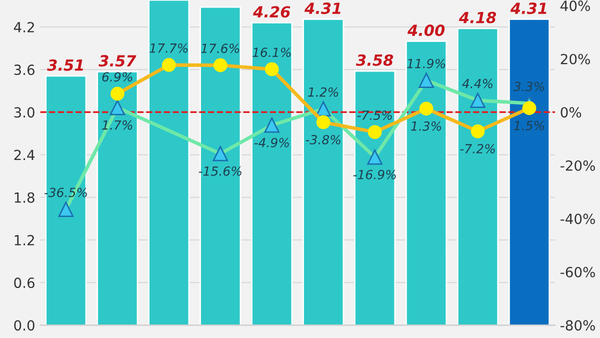 The width and height of the screenshot is (600, 338). Describe the element at coordinates (477, 83) in the screenshot. I see `data-label: 4.4%` at that location.